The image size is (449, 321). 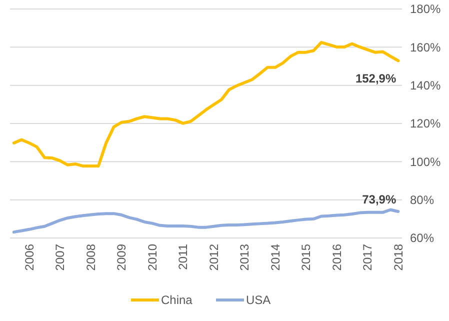 I want to click on x-tick-label: 2009, so click(x=121, y=257).